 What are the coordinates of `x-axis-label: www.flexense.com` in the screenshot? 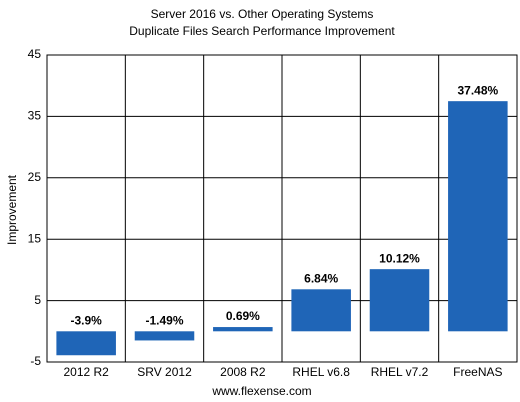 It's located at (261, 391).